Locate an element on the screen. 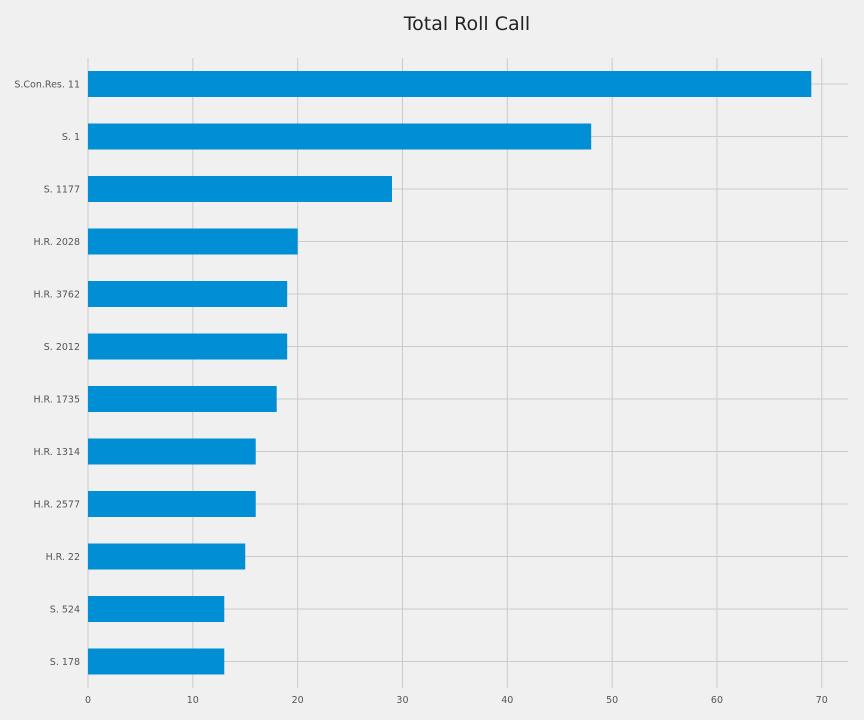  x-tick-label: 10 is located at coordinates (193, 700).